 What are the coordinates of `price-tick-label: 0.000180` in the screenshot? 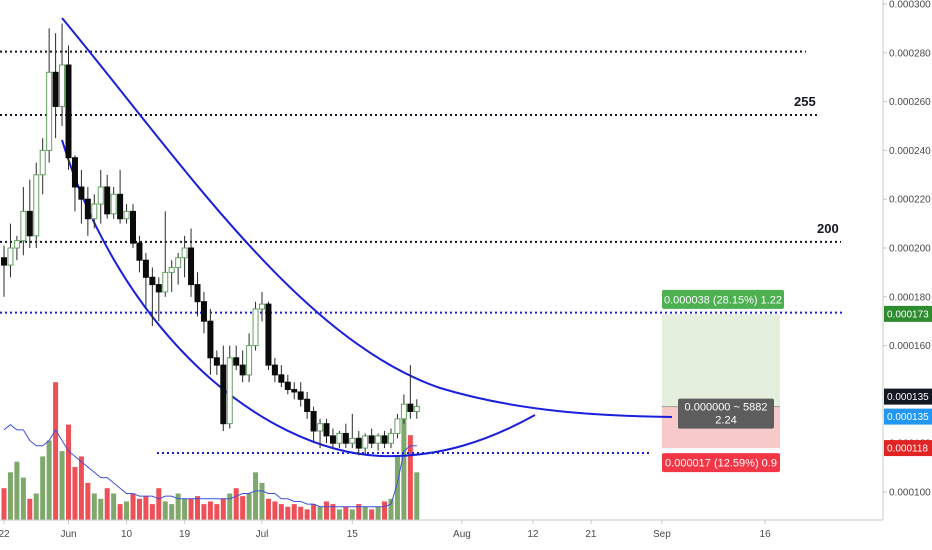 It's located at (910, 297).